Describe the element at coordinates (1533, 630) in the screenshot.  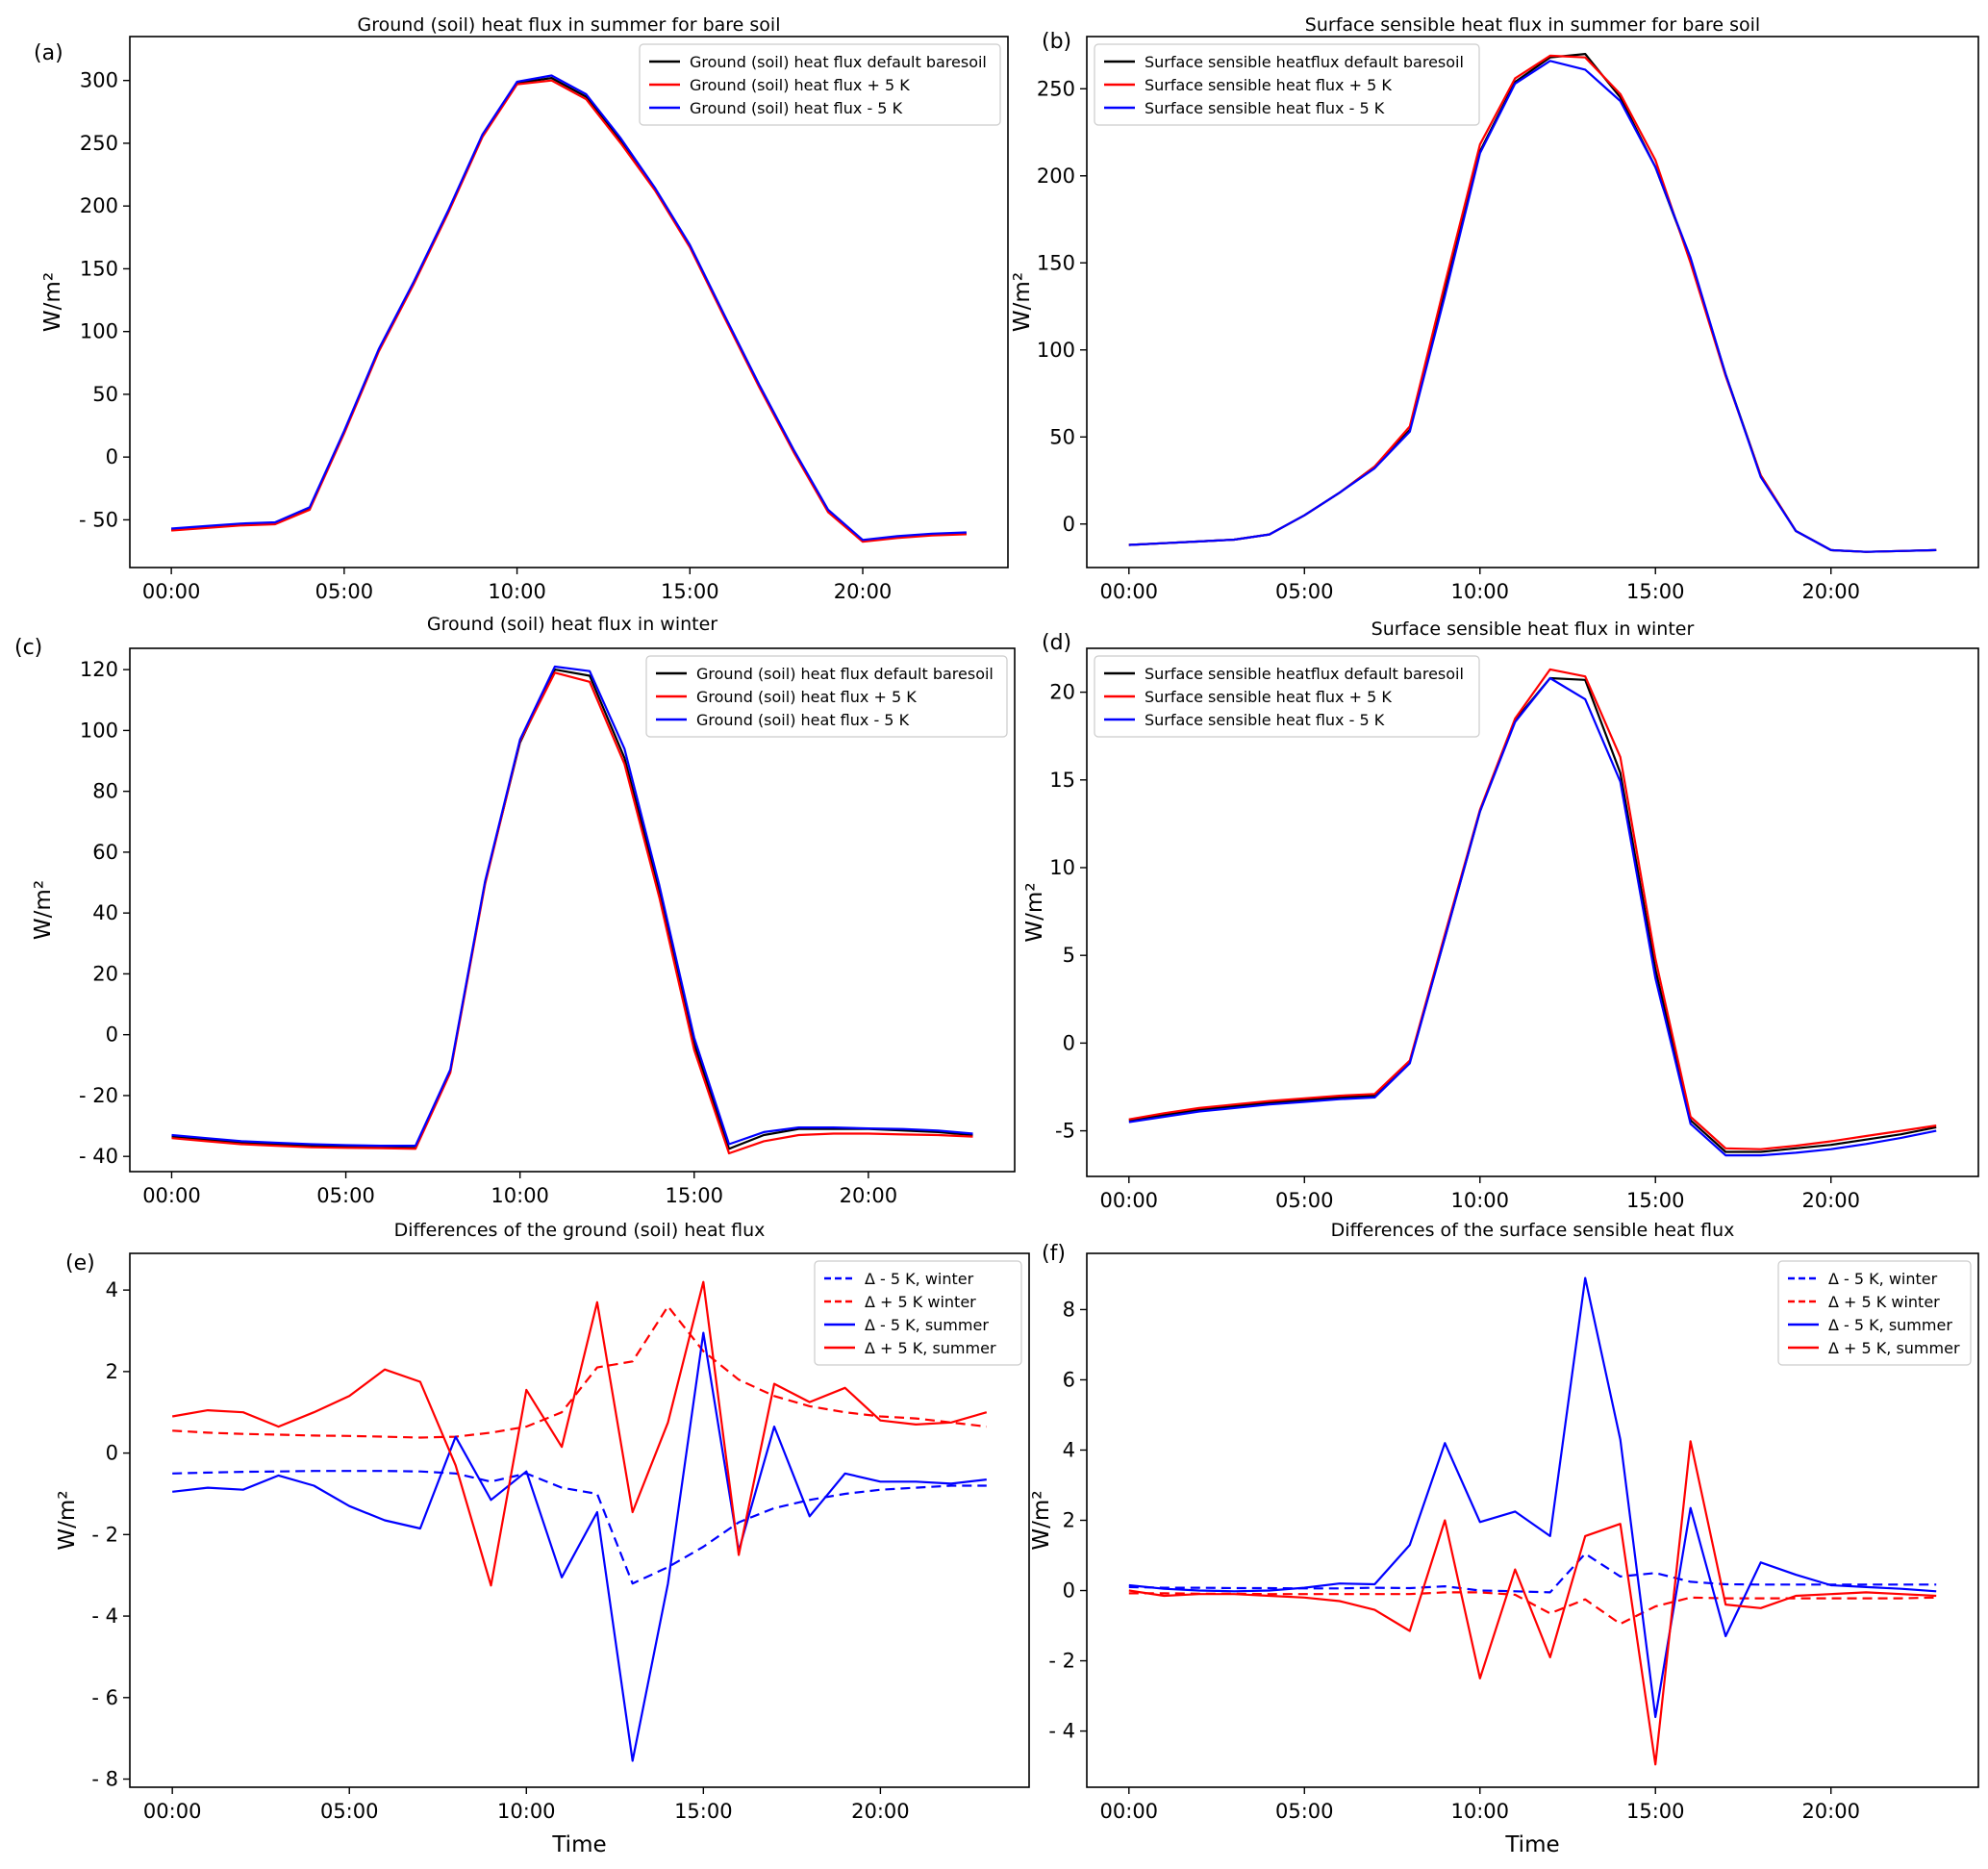
I see `chart-title: Surface sensible heat flux in winter` at that location.